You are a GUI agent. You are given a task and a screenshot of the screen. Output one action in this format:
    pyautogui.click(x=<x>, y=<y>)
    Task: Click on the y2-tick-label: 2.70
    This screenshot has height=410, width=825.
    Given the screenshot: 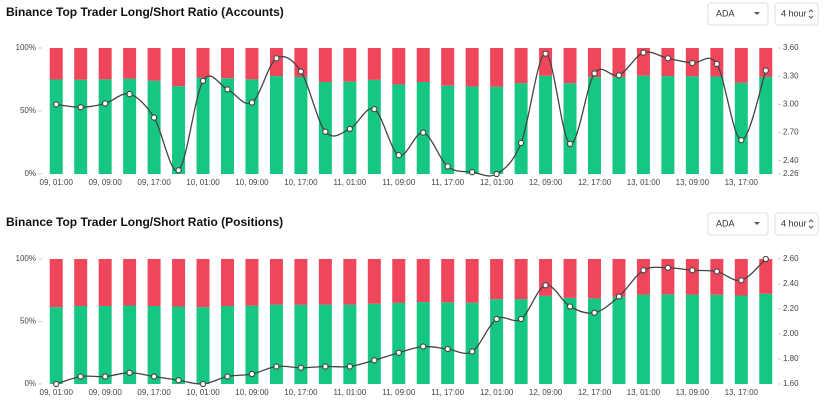 What is the action you would take?
    pyautogui.click(x=791, y=132)
    